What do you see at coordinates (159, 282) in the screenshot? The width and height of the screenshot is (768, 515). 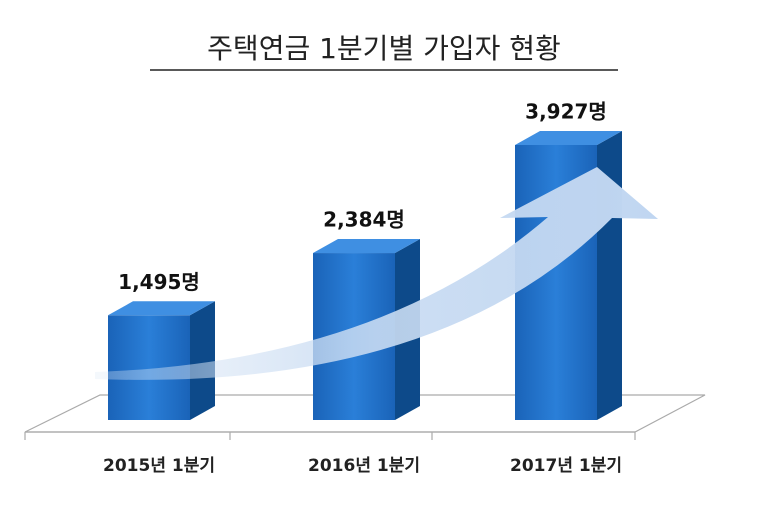 I see `value-label: 1,495명` at bounding box center [159, 282].